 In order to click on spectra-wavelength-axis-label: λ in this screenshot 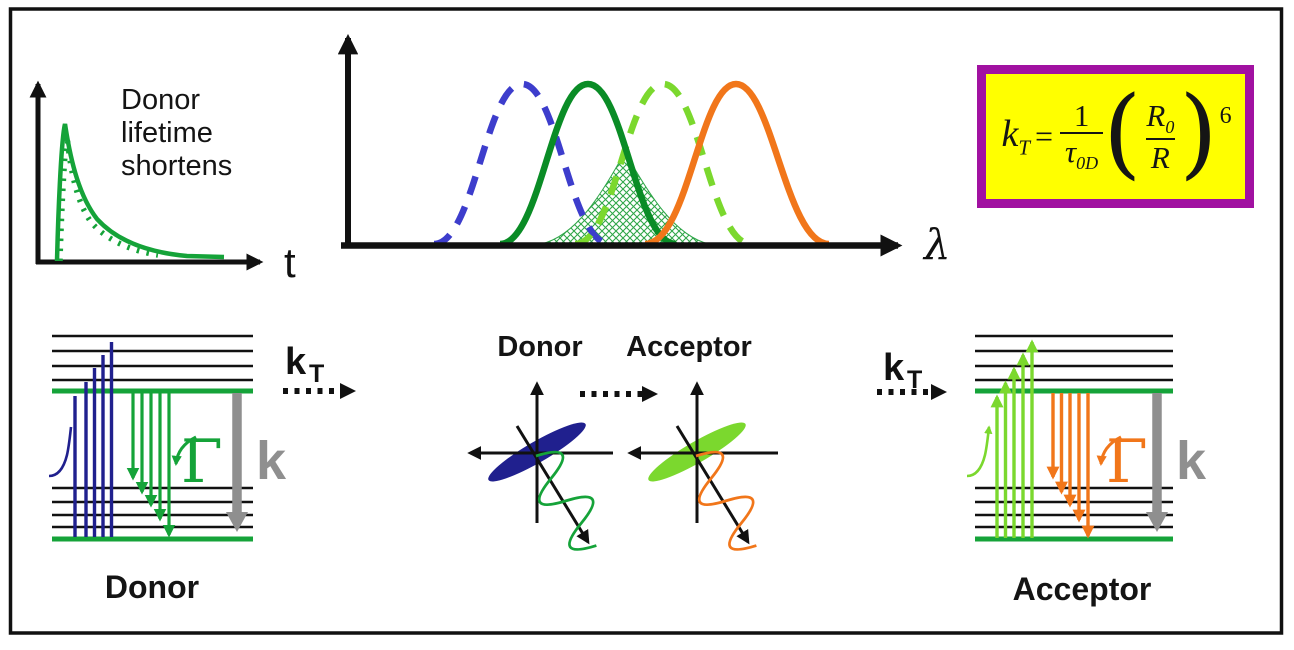, I will do `click(936, 244)`.